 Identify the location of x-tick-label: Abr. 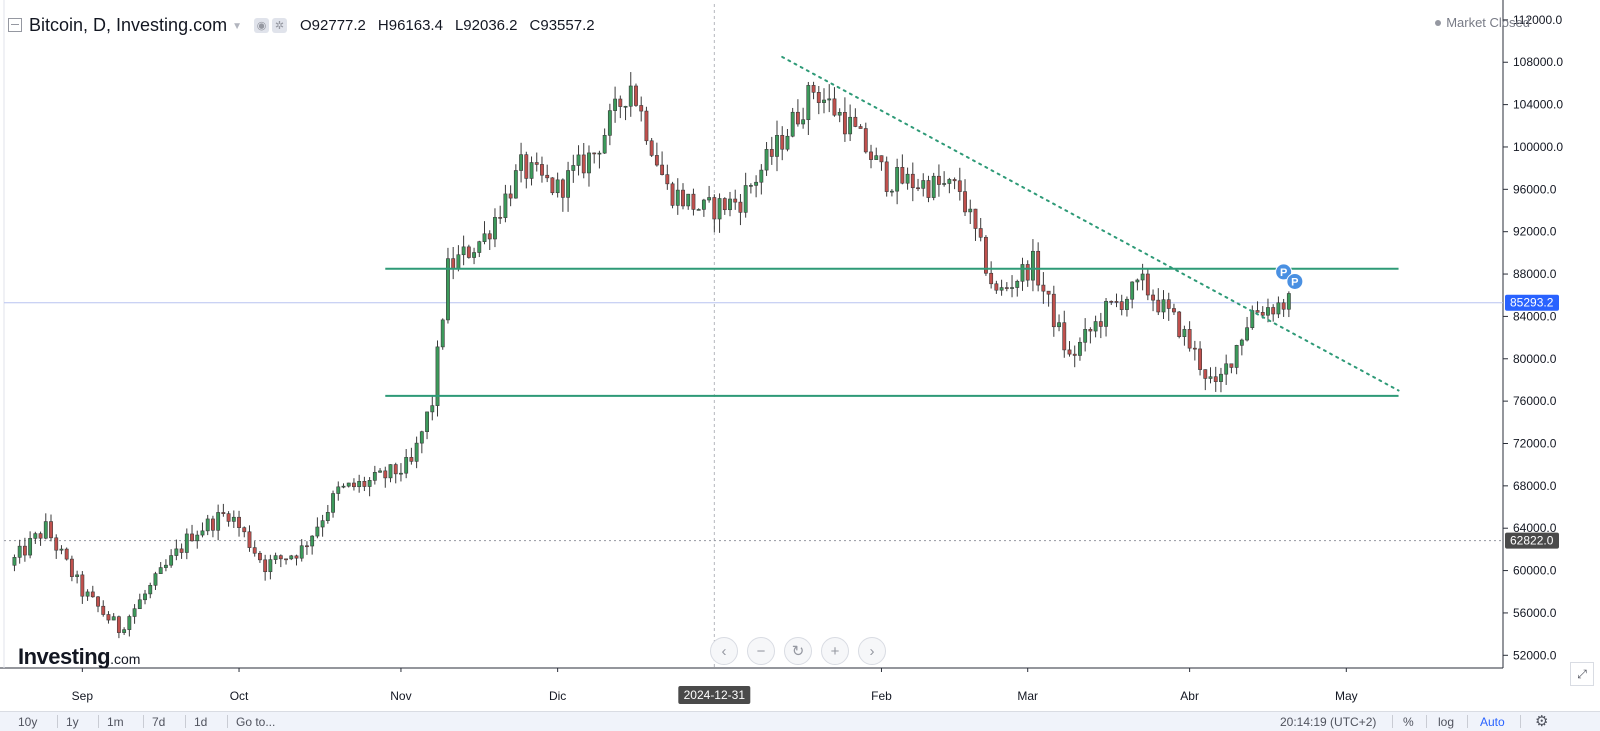
(1189, 696).